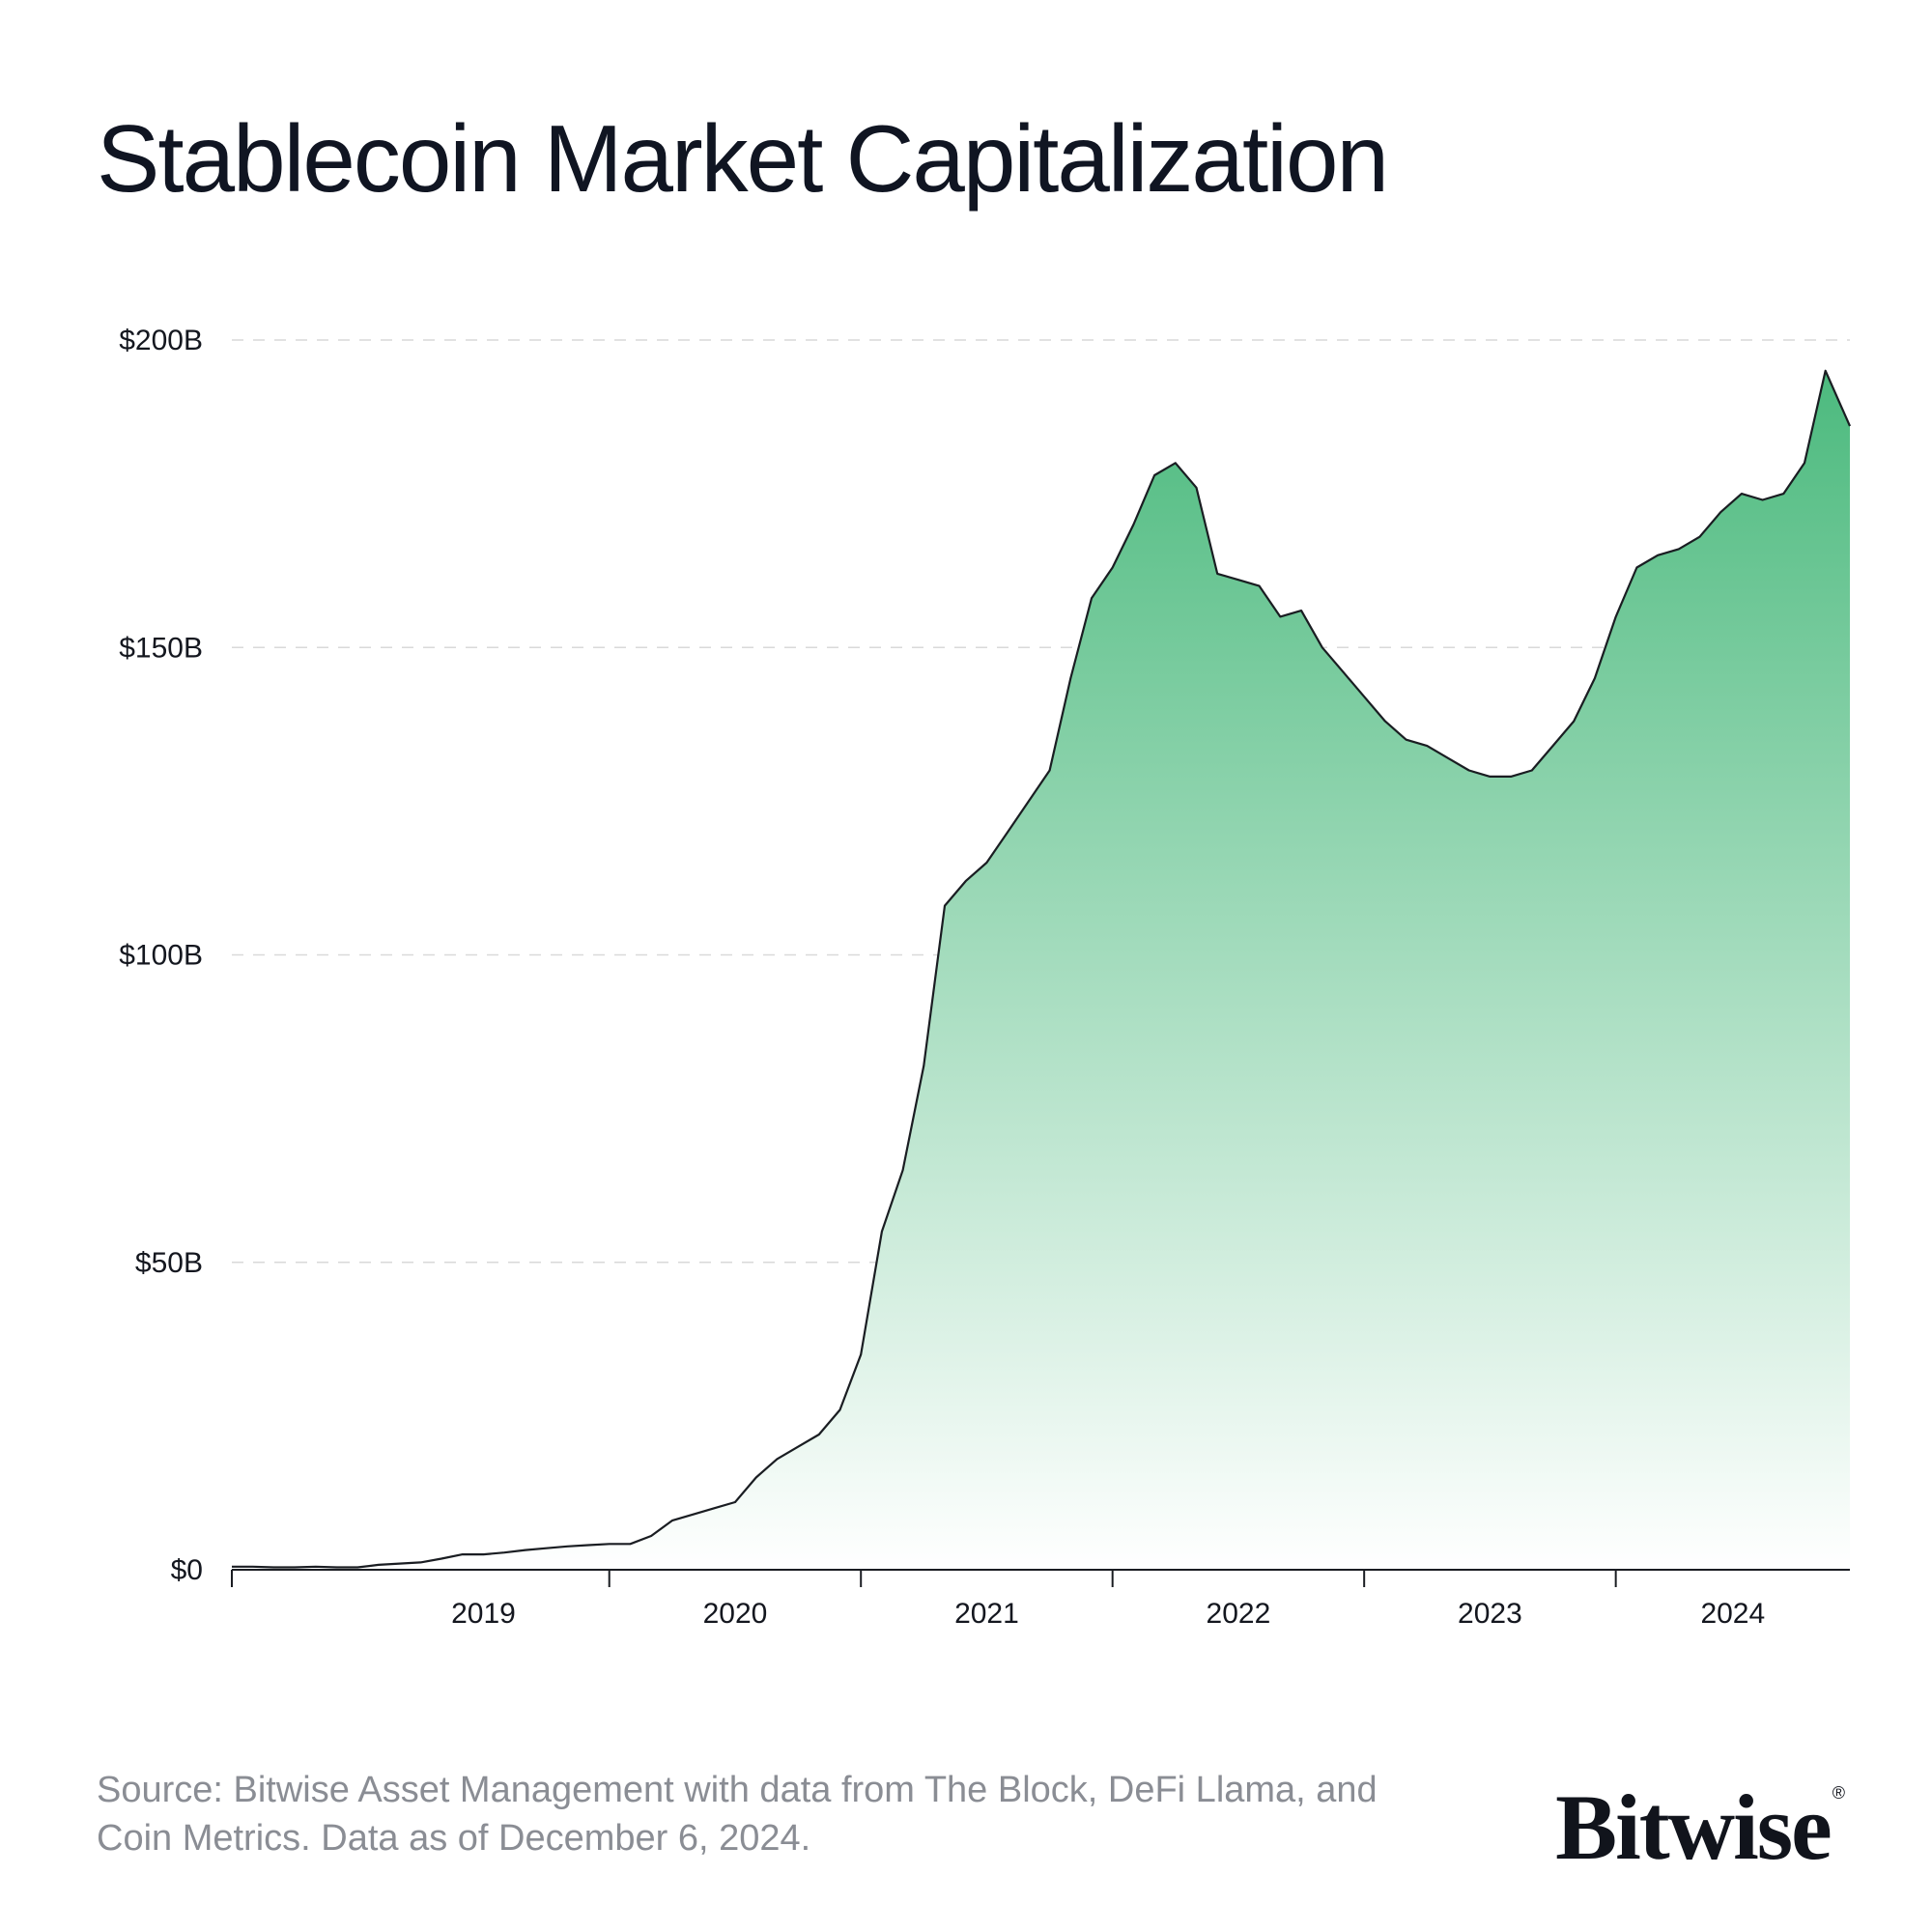  I want to click on y-axis-labels: $0 $50B $100B $150B $200B, so click(161, 955).